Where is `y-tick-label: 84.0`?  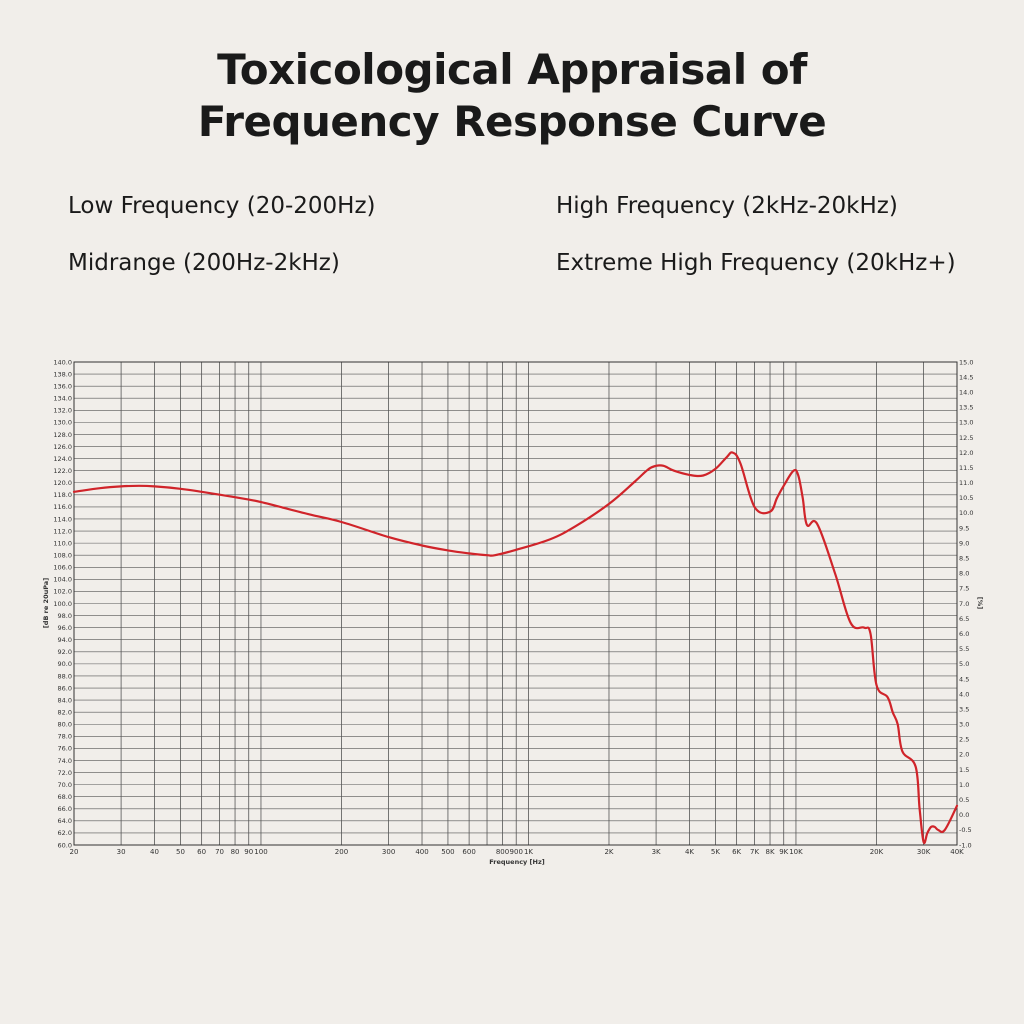
y-tick-label: 84.0 is located at coordinates (65, 700).